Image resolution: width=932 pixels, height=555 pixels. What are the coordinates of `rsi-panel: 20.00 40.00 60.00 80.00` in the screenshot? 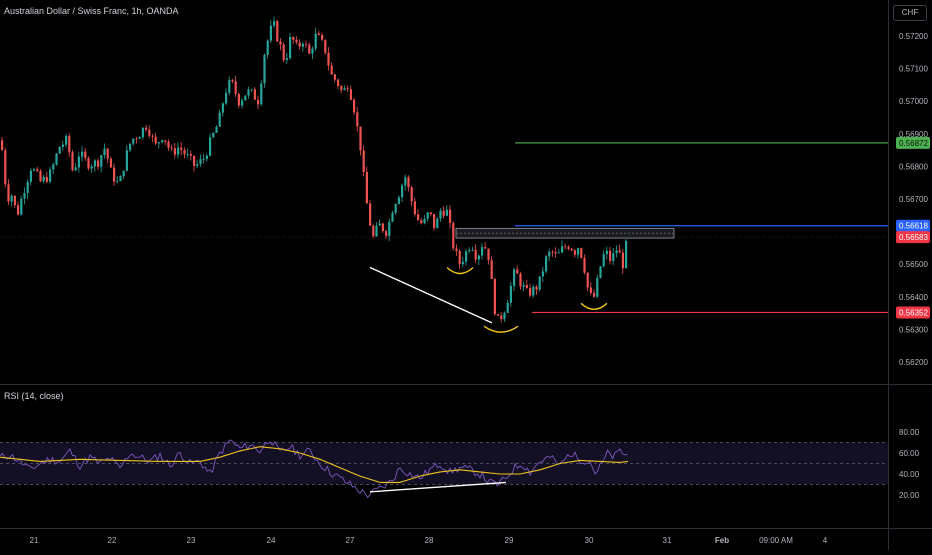 It's located at (460, 464).